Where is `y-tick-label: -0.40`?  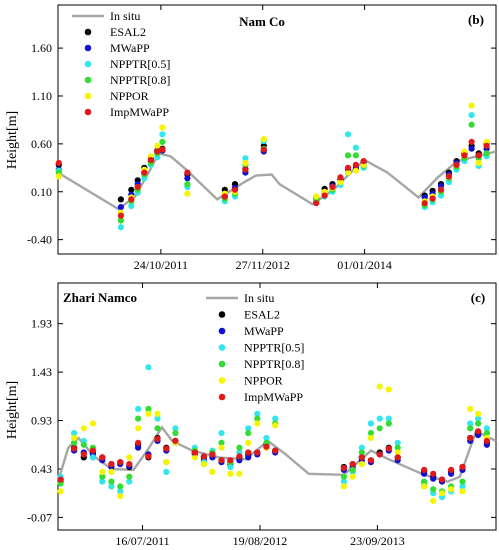
y-tick-label: -0.40 is located at coordinates (39, 240).